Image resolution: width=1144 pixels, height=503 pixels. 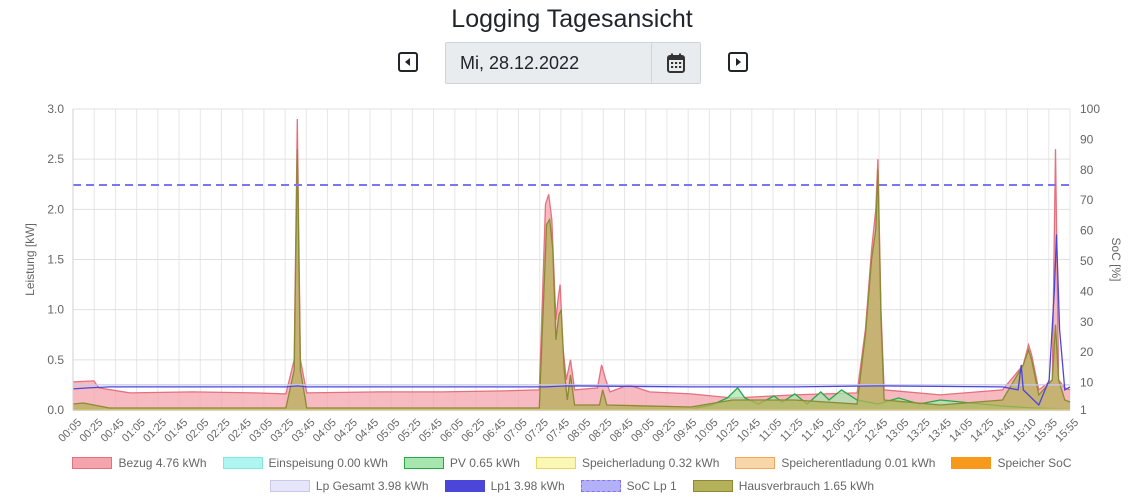 I want to click on x-tick-label: 05:25, so click(x=410, y=431).